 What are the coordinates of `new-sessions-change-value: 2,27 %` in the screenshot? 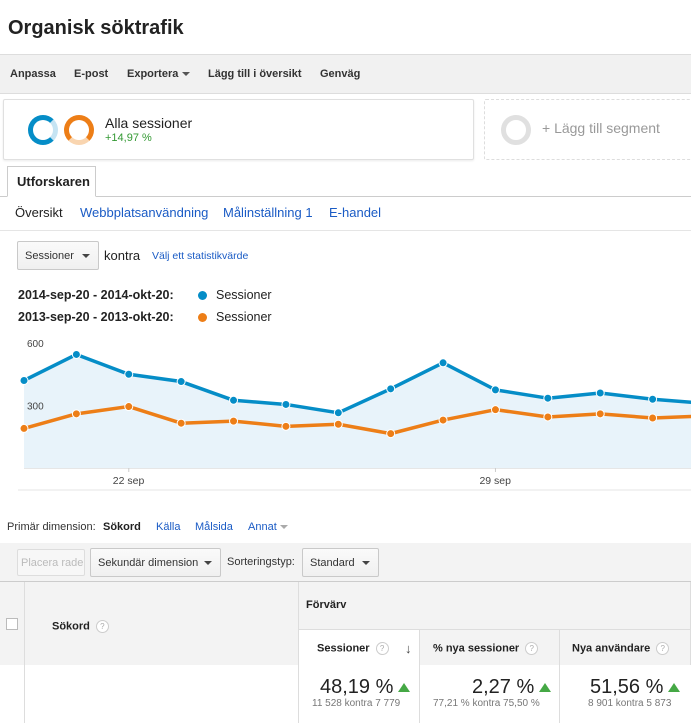 It's located at (512, 687).